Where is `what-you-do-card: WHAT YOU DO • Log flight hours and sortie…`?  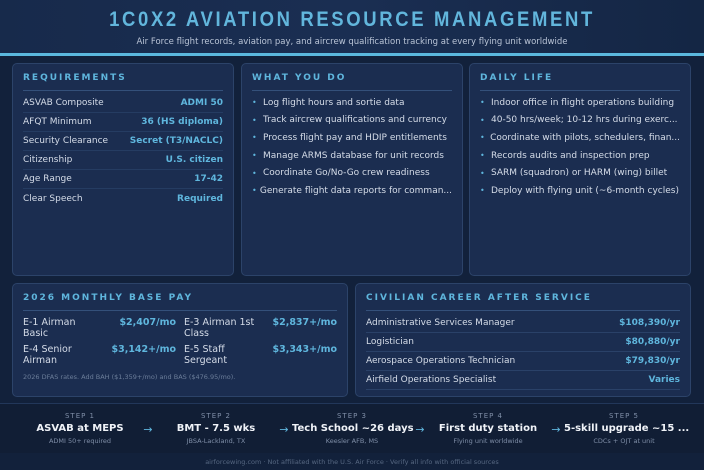 what-you-do-card: WHAT YOU DO • Log flight hours and sortie… is located at coordinates (352, 169).